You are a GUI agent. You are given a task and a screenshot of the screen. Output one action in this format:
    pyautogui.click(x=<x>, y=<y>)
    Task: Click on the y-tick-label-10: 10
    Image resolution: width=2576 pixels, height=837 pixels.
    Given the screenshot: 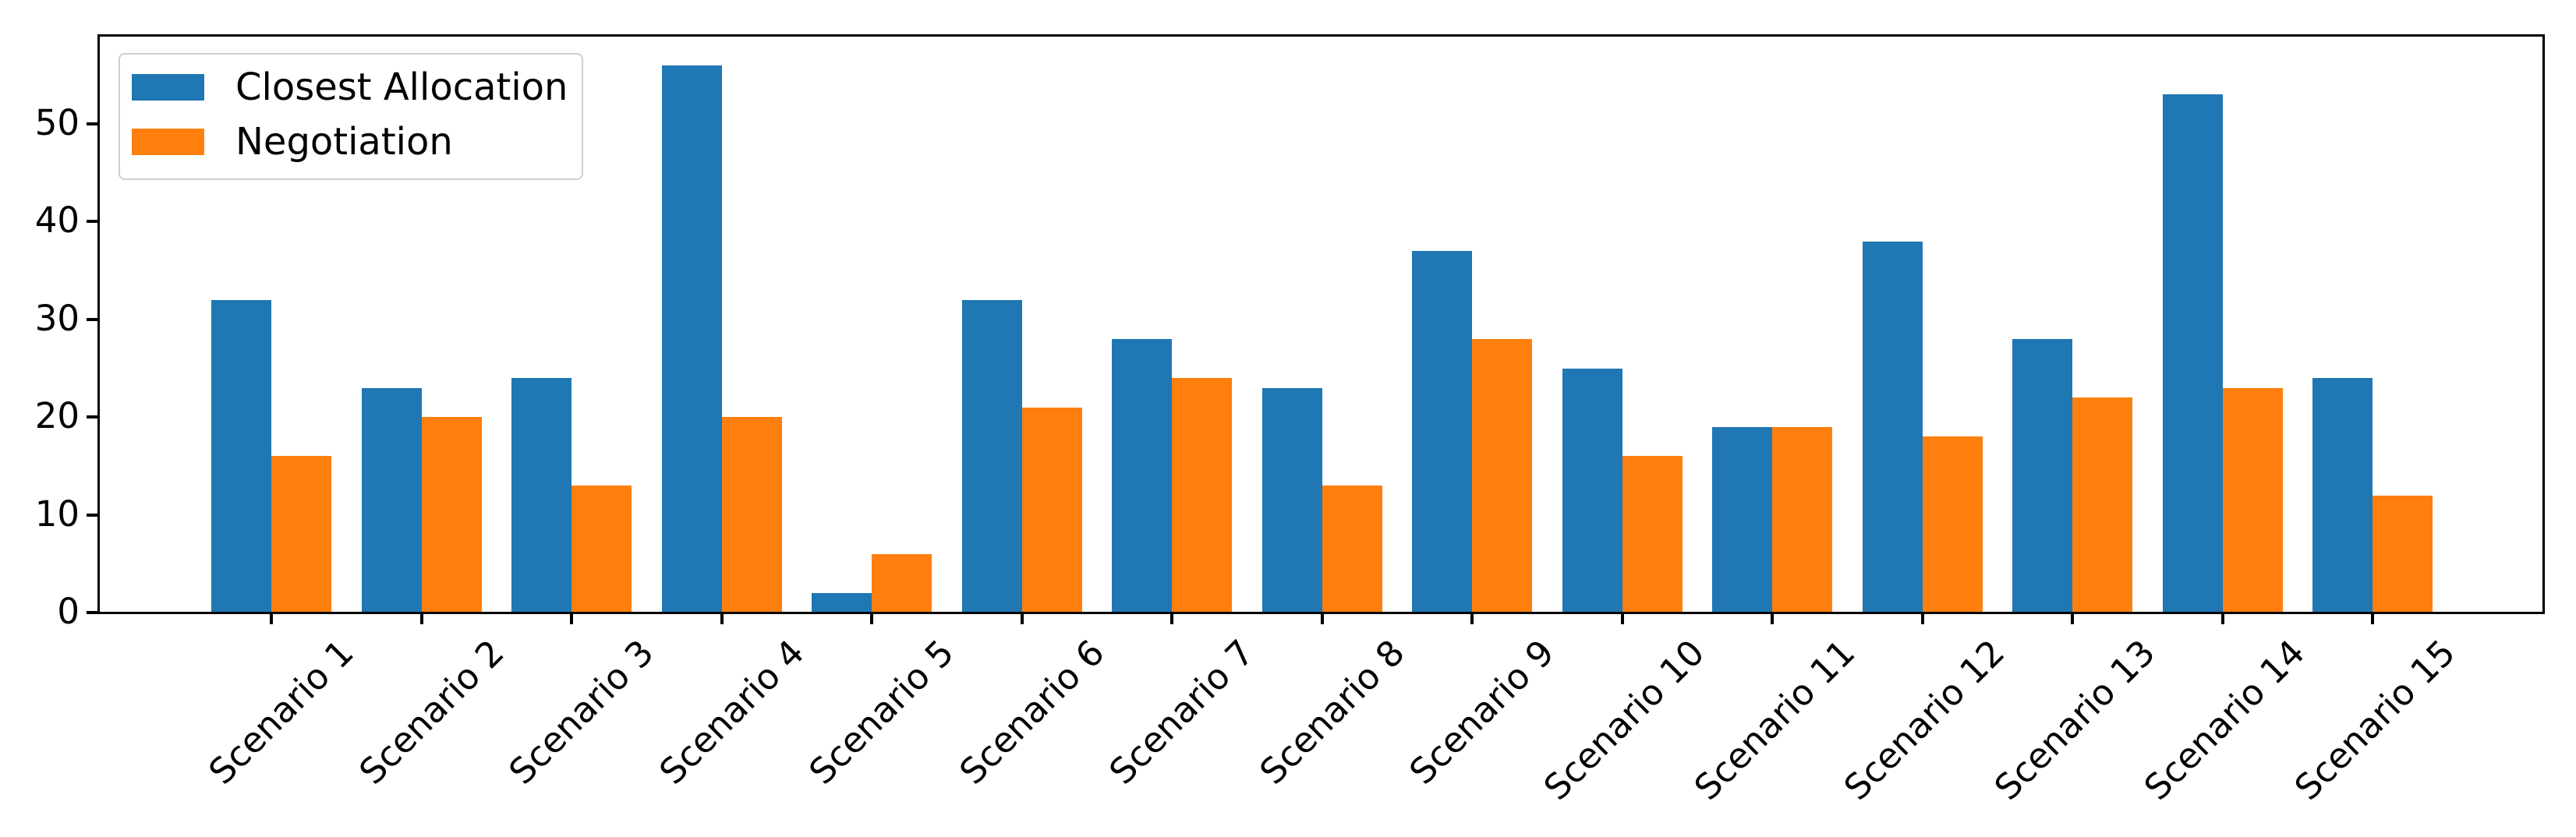 What is the action you would take?
    pyautogui.click(x=57, y=514)
    